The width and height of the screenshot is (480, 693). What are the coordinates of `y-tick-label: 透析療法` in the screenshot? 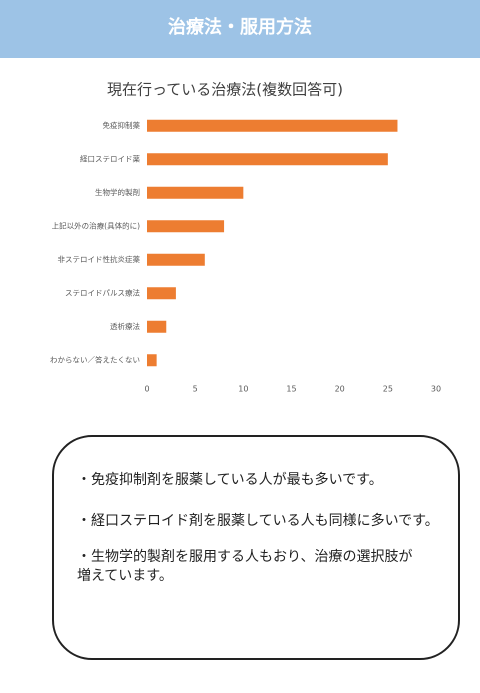 It's located at (125, 326).